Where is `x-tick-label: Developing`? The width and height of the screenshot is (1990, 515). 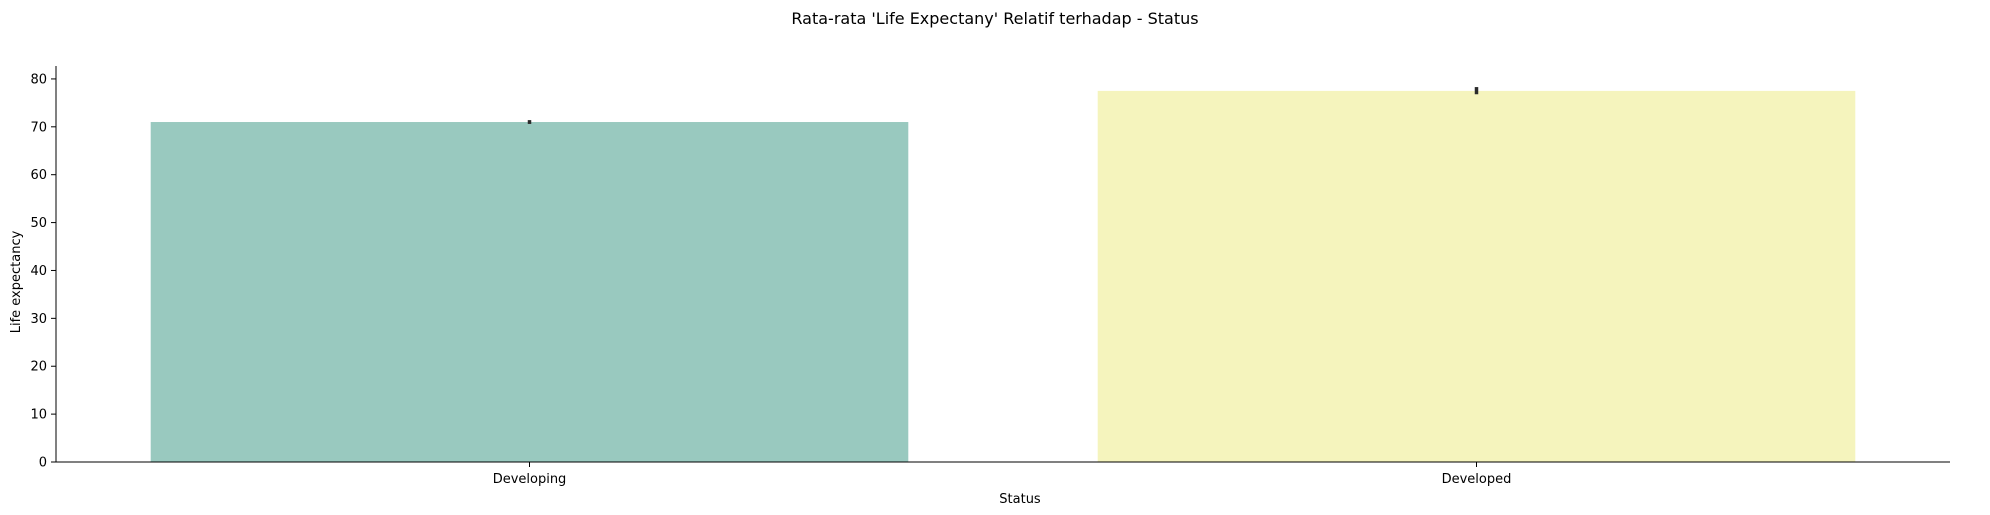 x-tick-label: Developing is located at coordinates (530, 479).